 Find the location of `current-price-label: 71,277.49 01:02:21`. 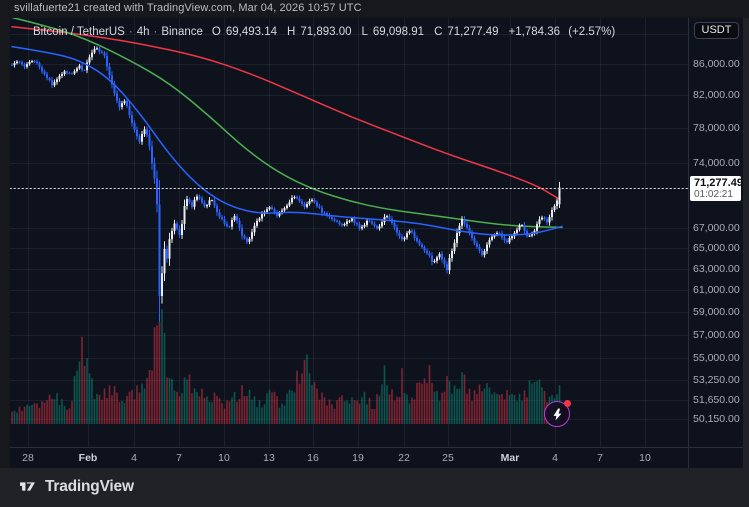

current-price-label: 71,277.49 01:02:21 is located at coordinates (716, 188).